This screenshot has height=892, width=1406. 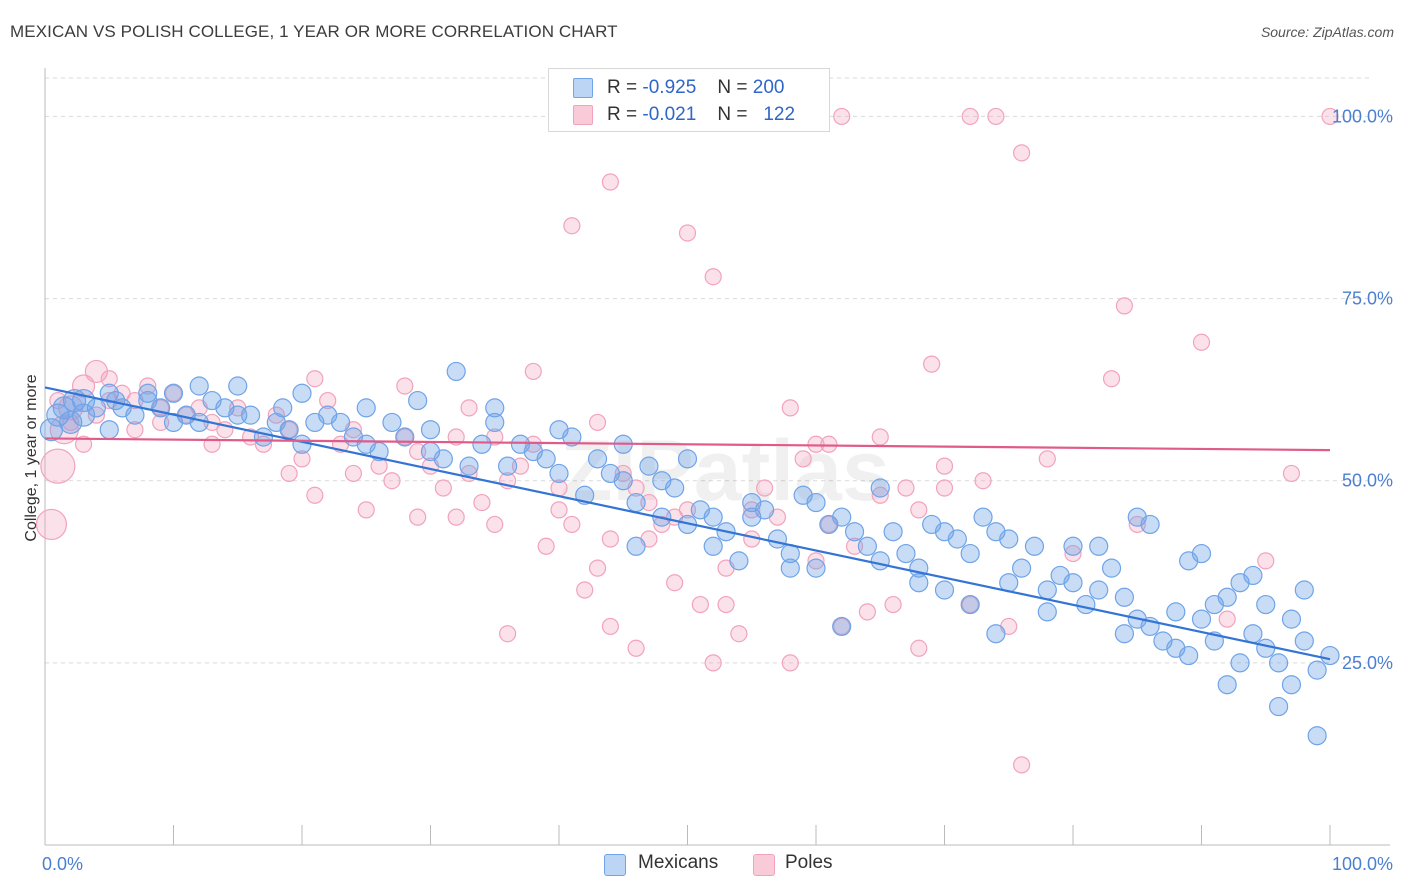 I want to click on legend-row-mexicans: R = -0.925 N = 200, so click(x=689, y=87).